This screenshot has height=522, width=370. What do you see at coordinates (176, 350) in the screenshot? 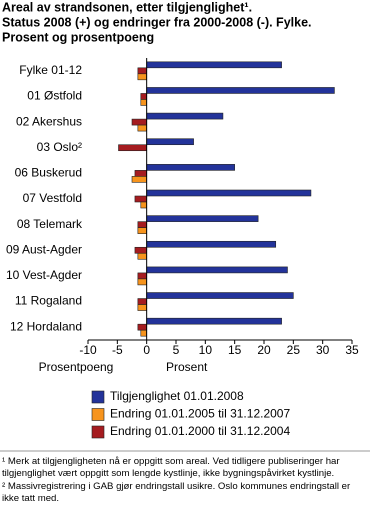
I see `x-tick-label: 5` at bounding box center [176, 350].